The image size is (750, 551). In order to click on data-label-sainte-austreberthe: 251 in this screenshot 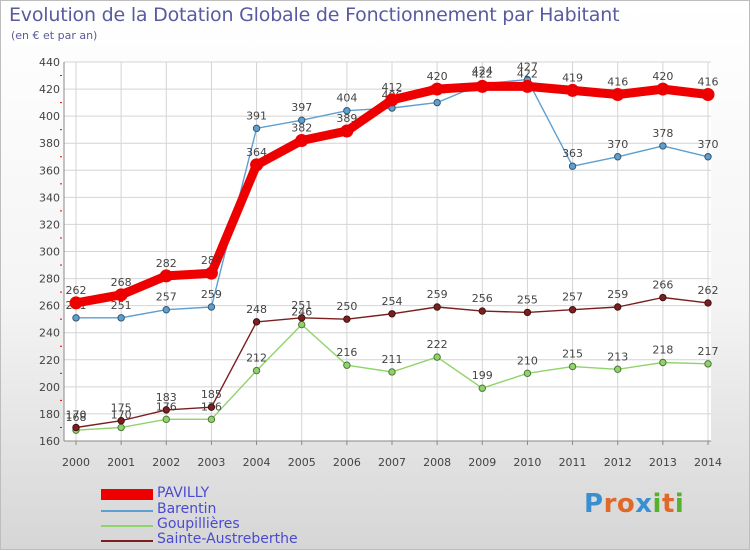, I will do `click(301, 305)`.